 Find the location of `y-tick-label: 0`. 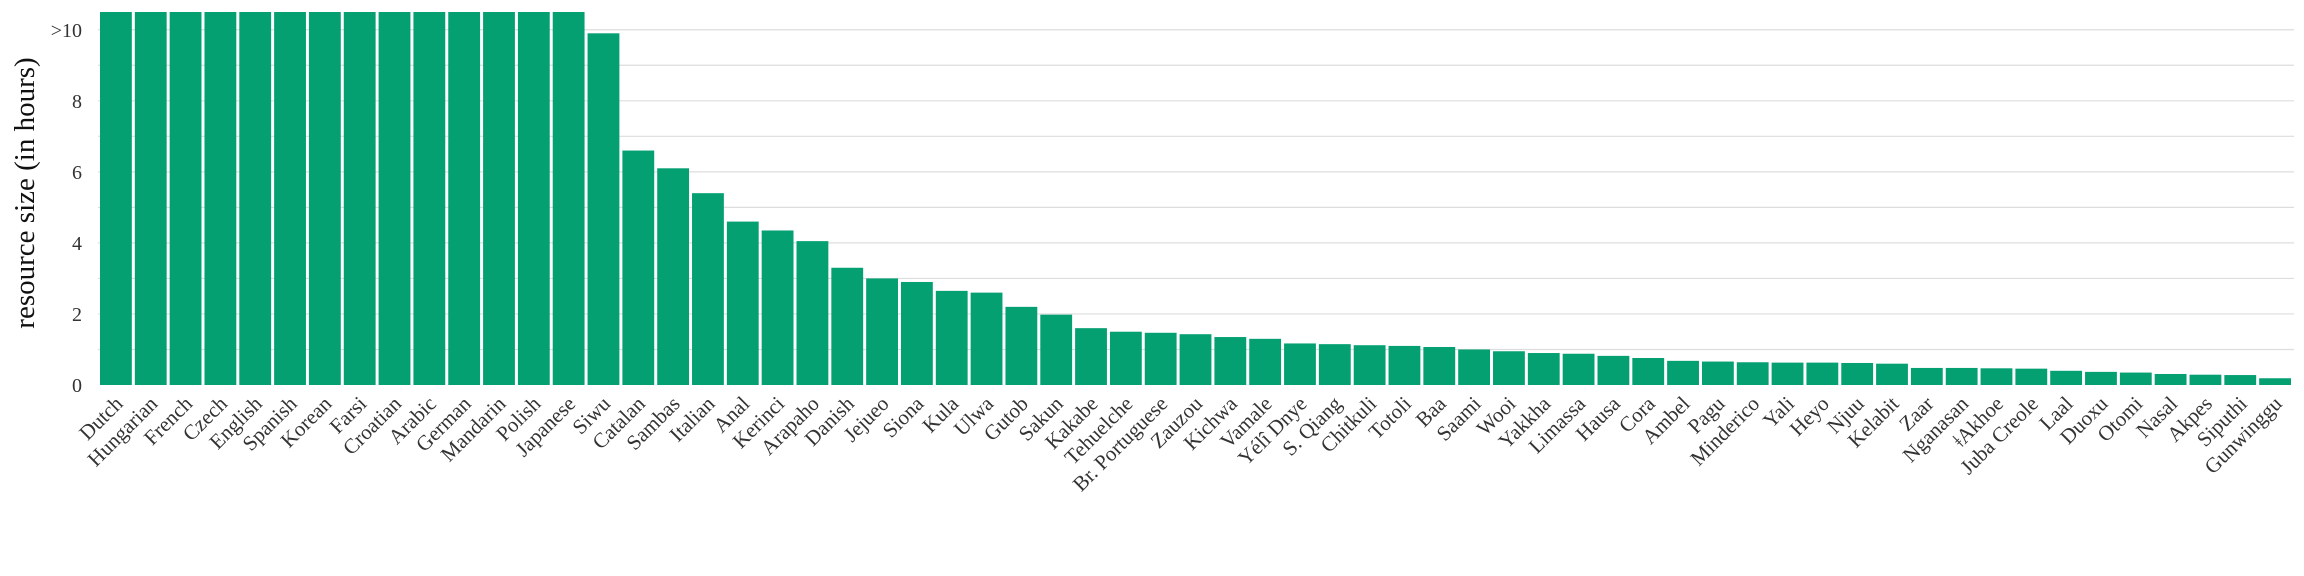

y-tick-label: 0 is located at coordinates (77, 386).